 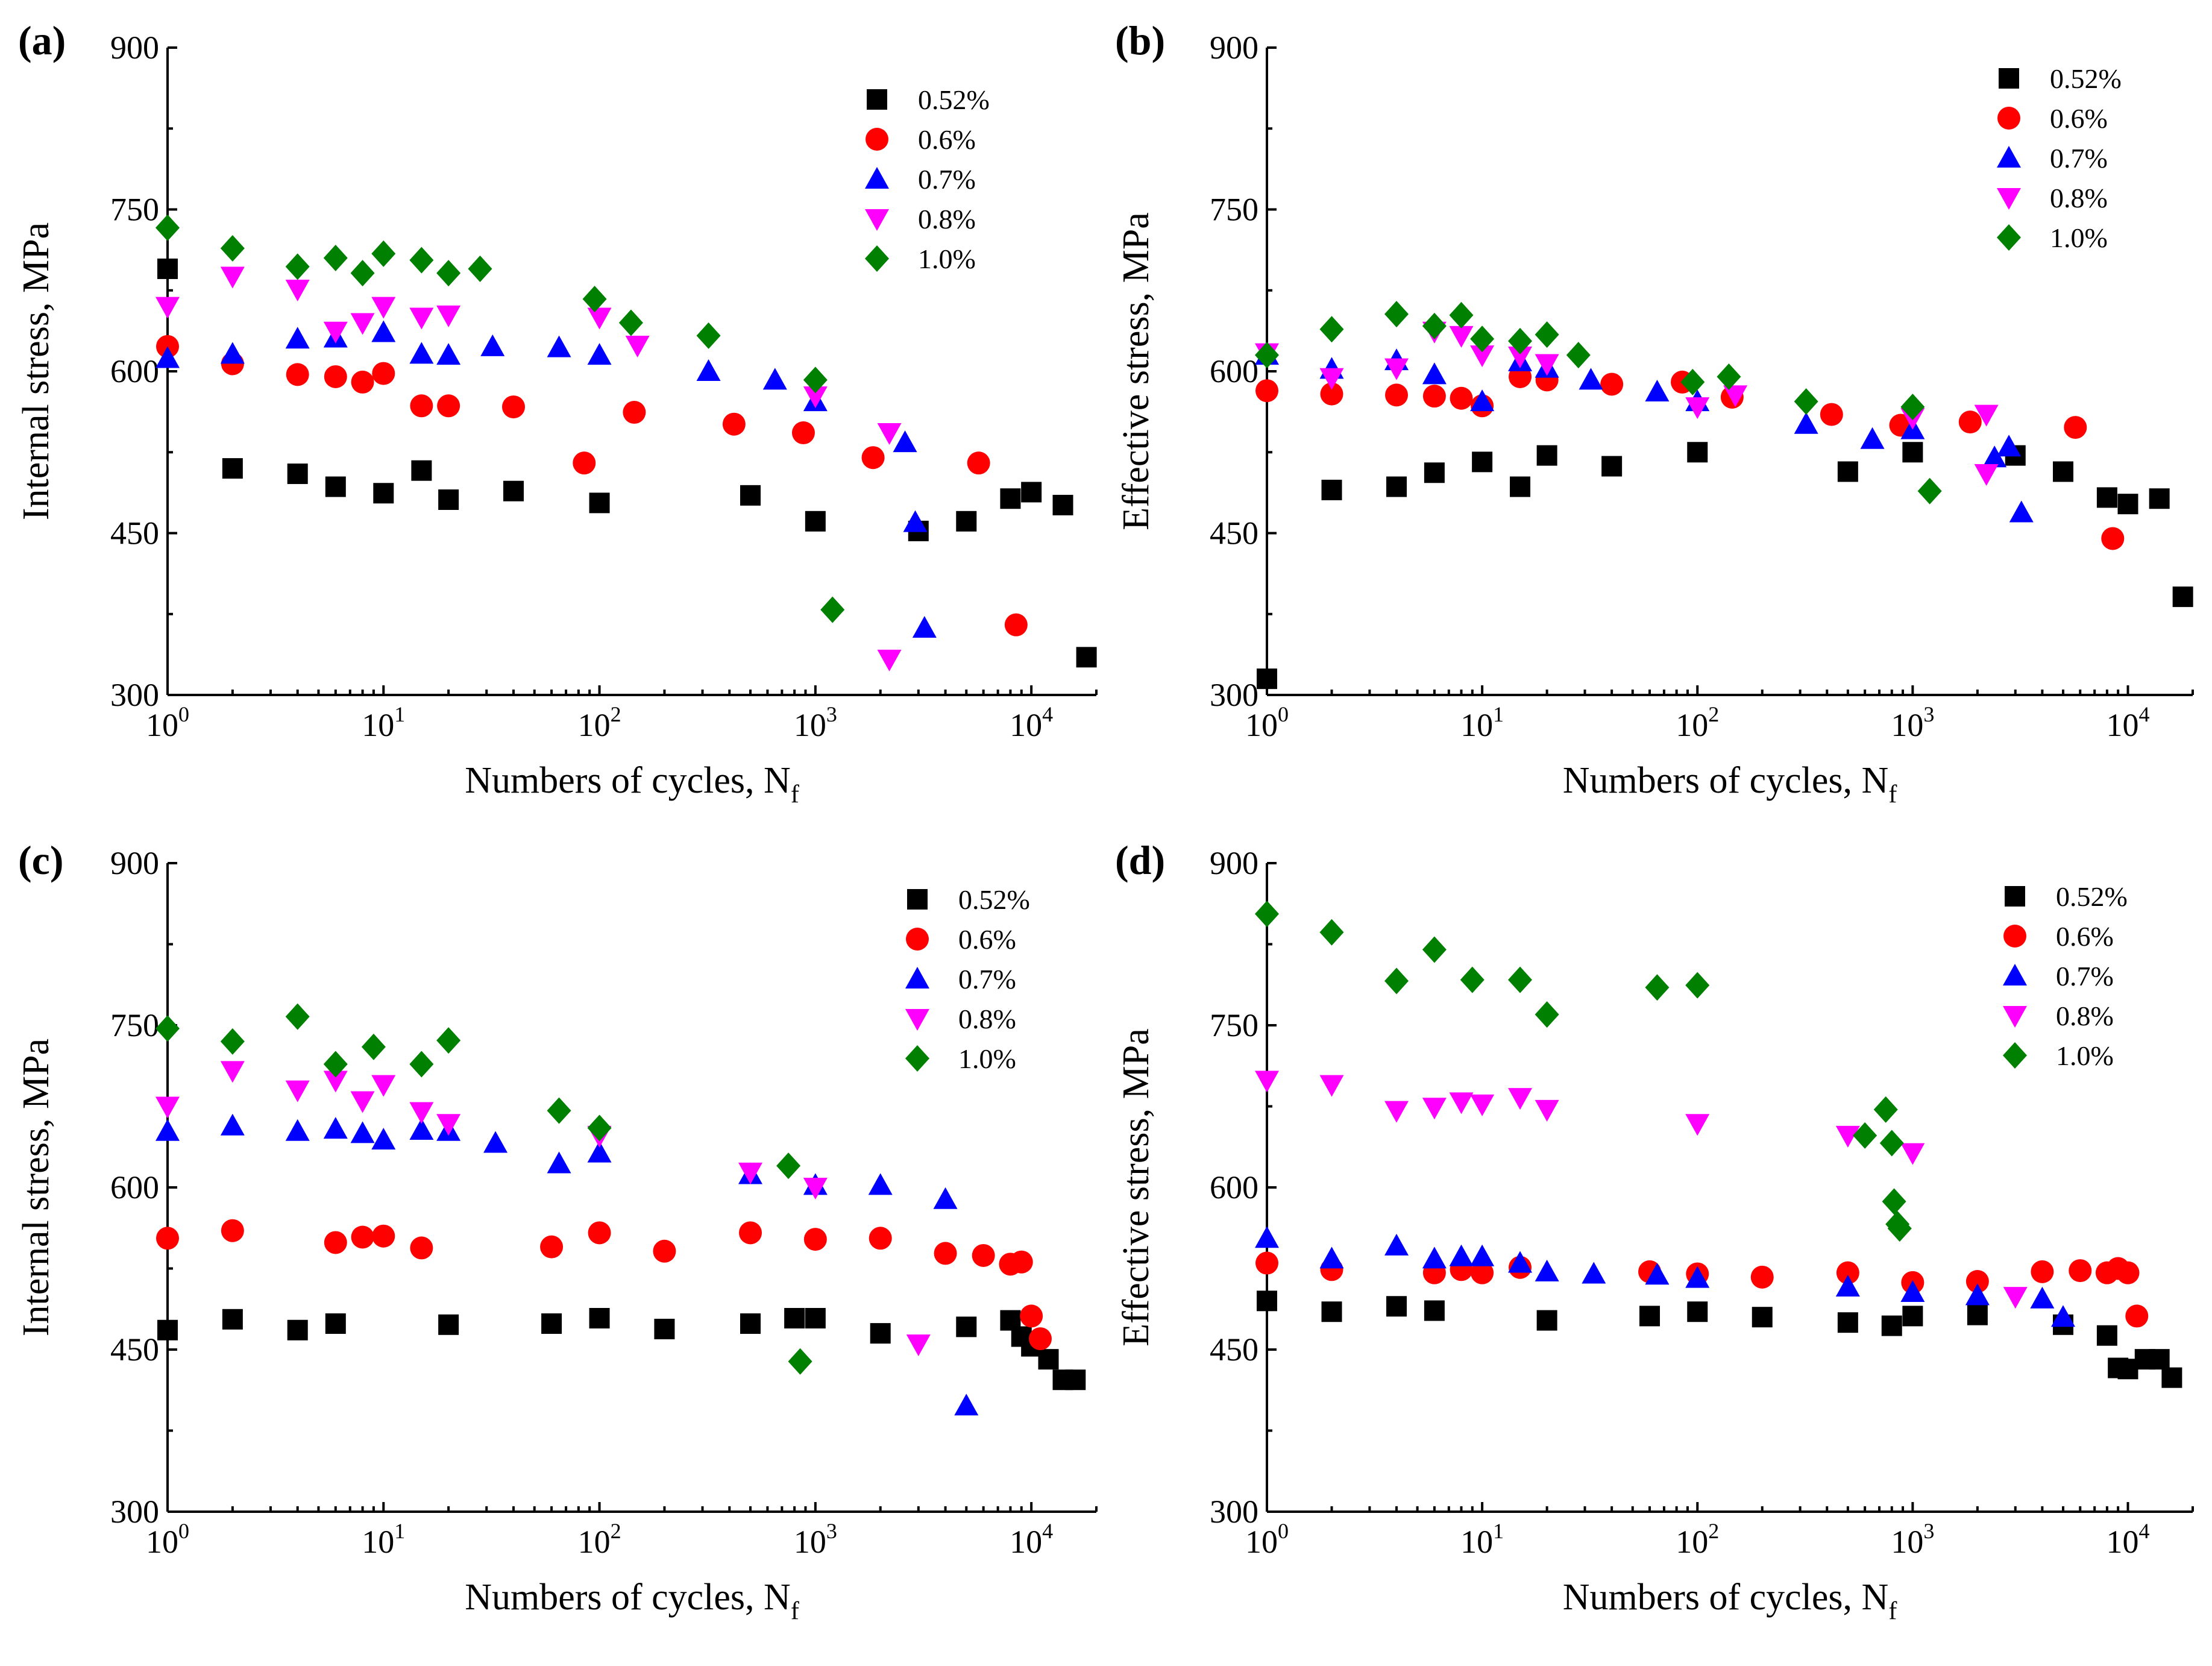 What do you see at coordinates (600, 723) in the screenshot?
I see `x-tick-label: 10²` at bounding box center [600, 723].